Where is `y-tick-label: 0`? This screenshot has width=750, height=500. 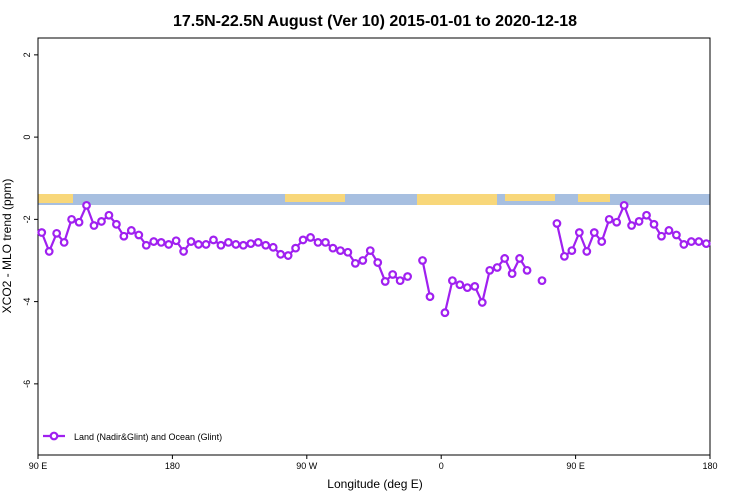
y-tick-label: 0 is located at coordinates (27, 137).